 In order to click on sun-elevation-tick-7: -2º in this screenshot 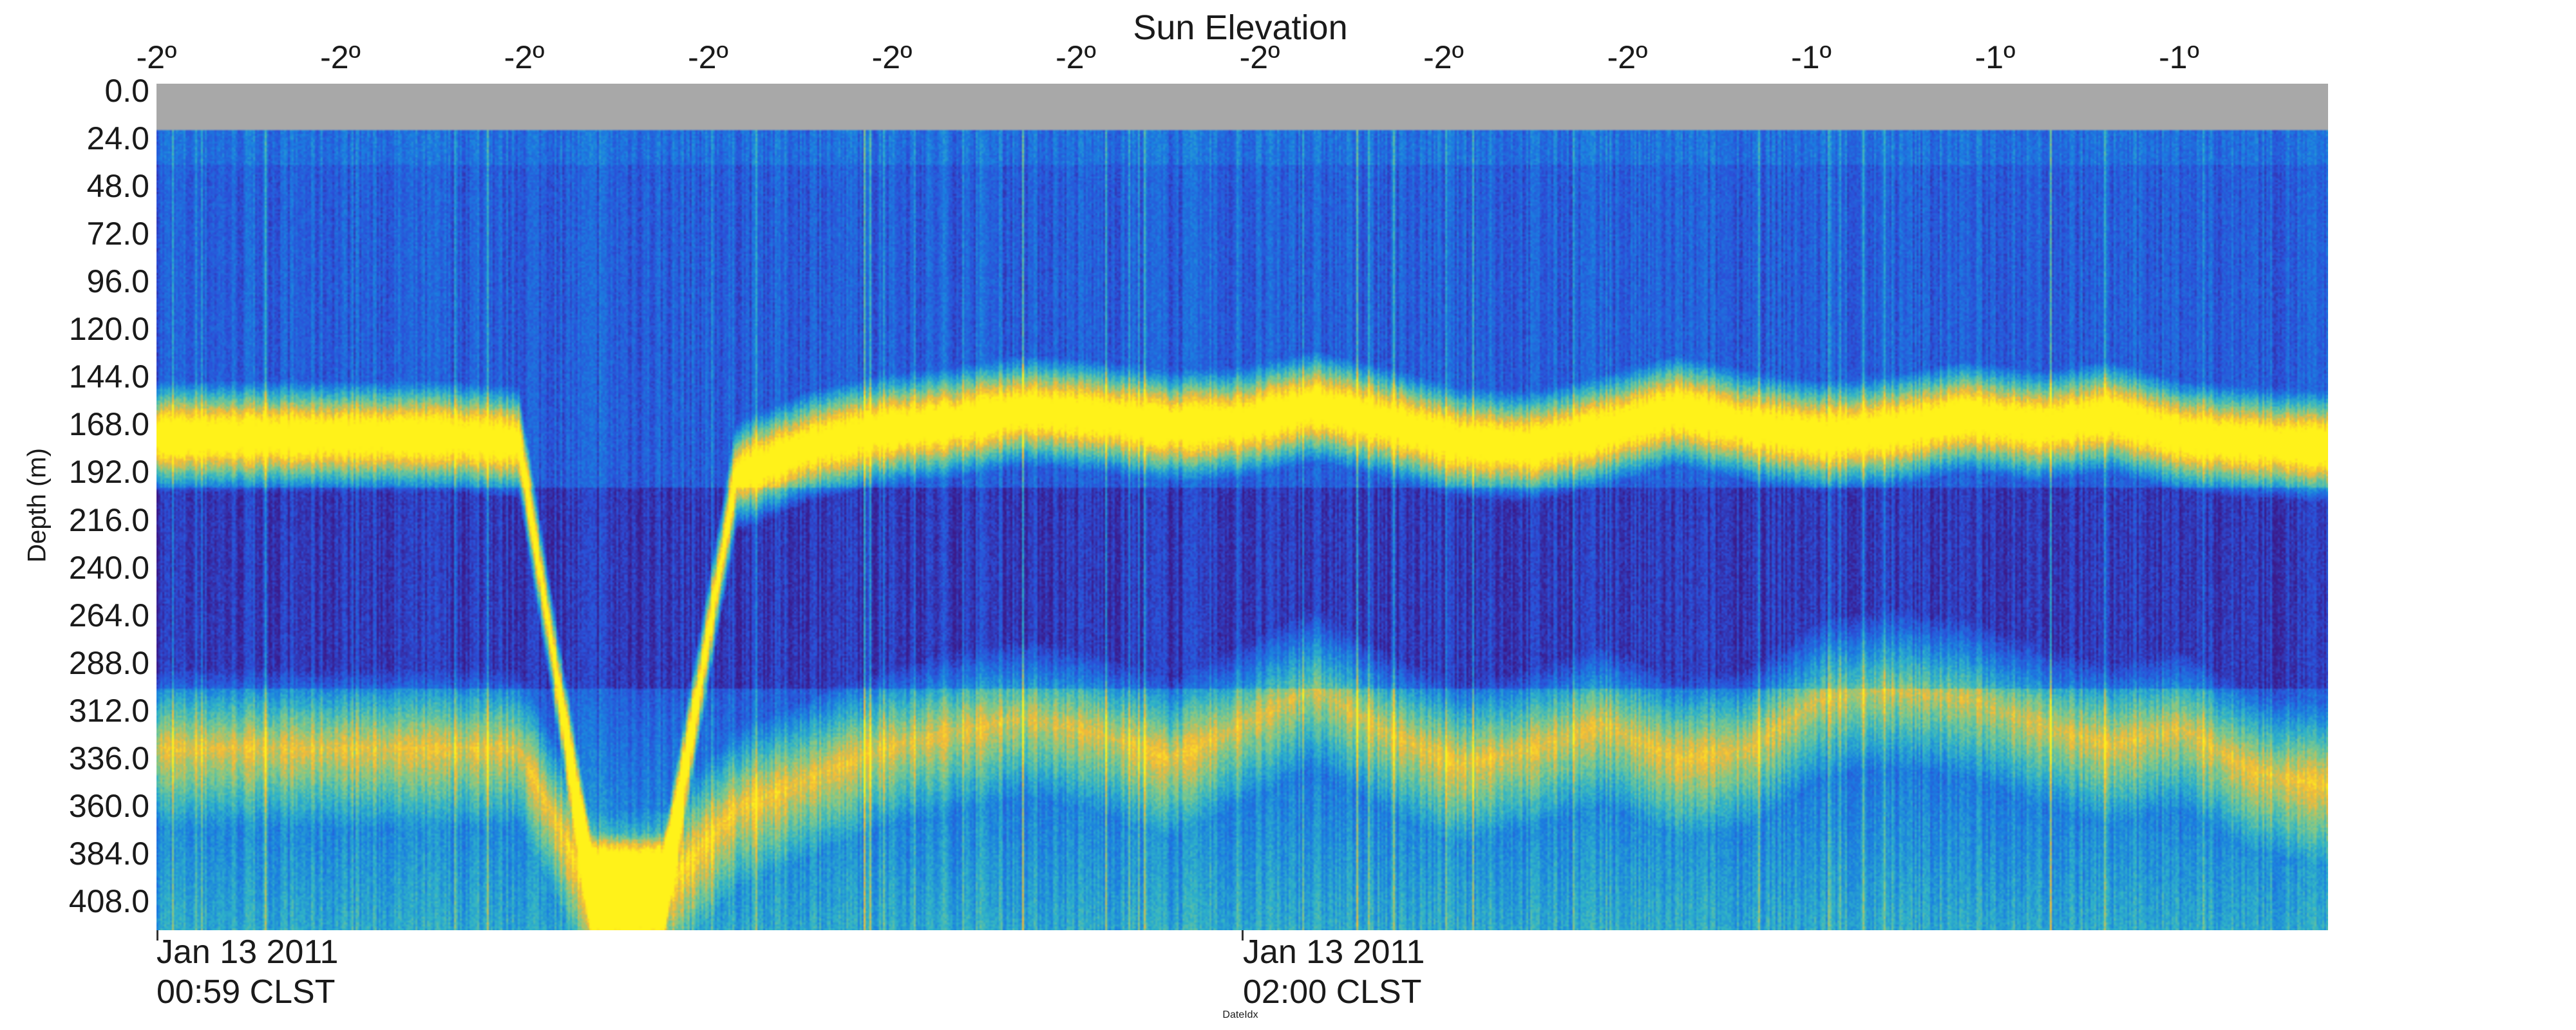, I will do `click(1444, 57)`.